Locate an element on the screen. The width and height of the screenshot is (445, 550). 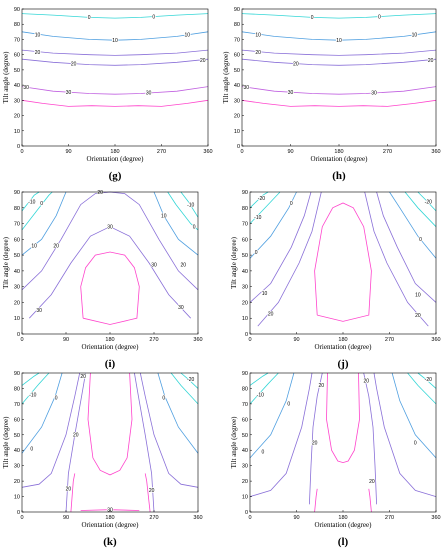
panel-label: (g) is located at coordinates (115, 176).